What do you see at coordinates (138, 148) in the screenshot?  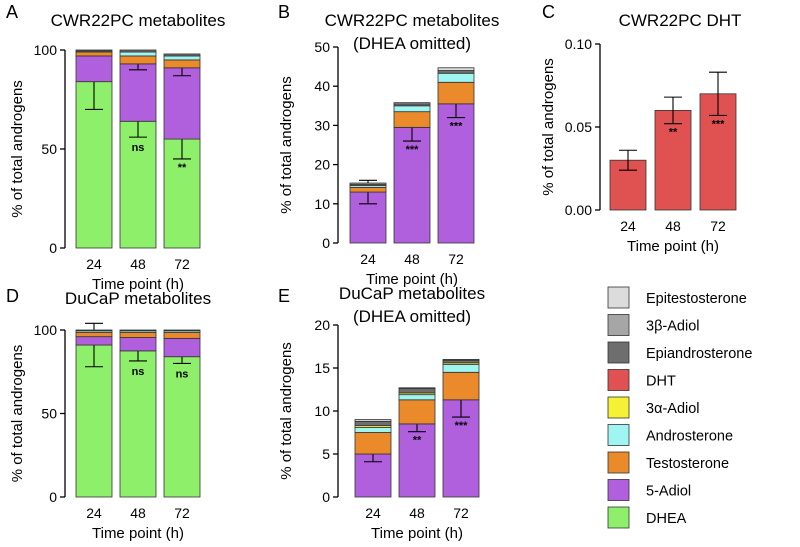 I see `significance-label-a: ns` at bounding box center [138, 148].